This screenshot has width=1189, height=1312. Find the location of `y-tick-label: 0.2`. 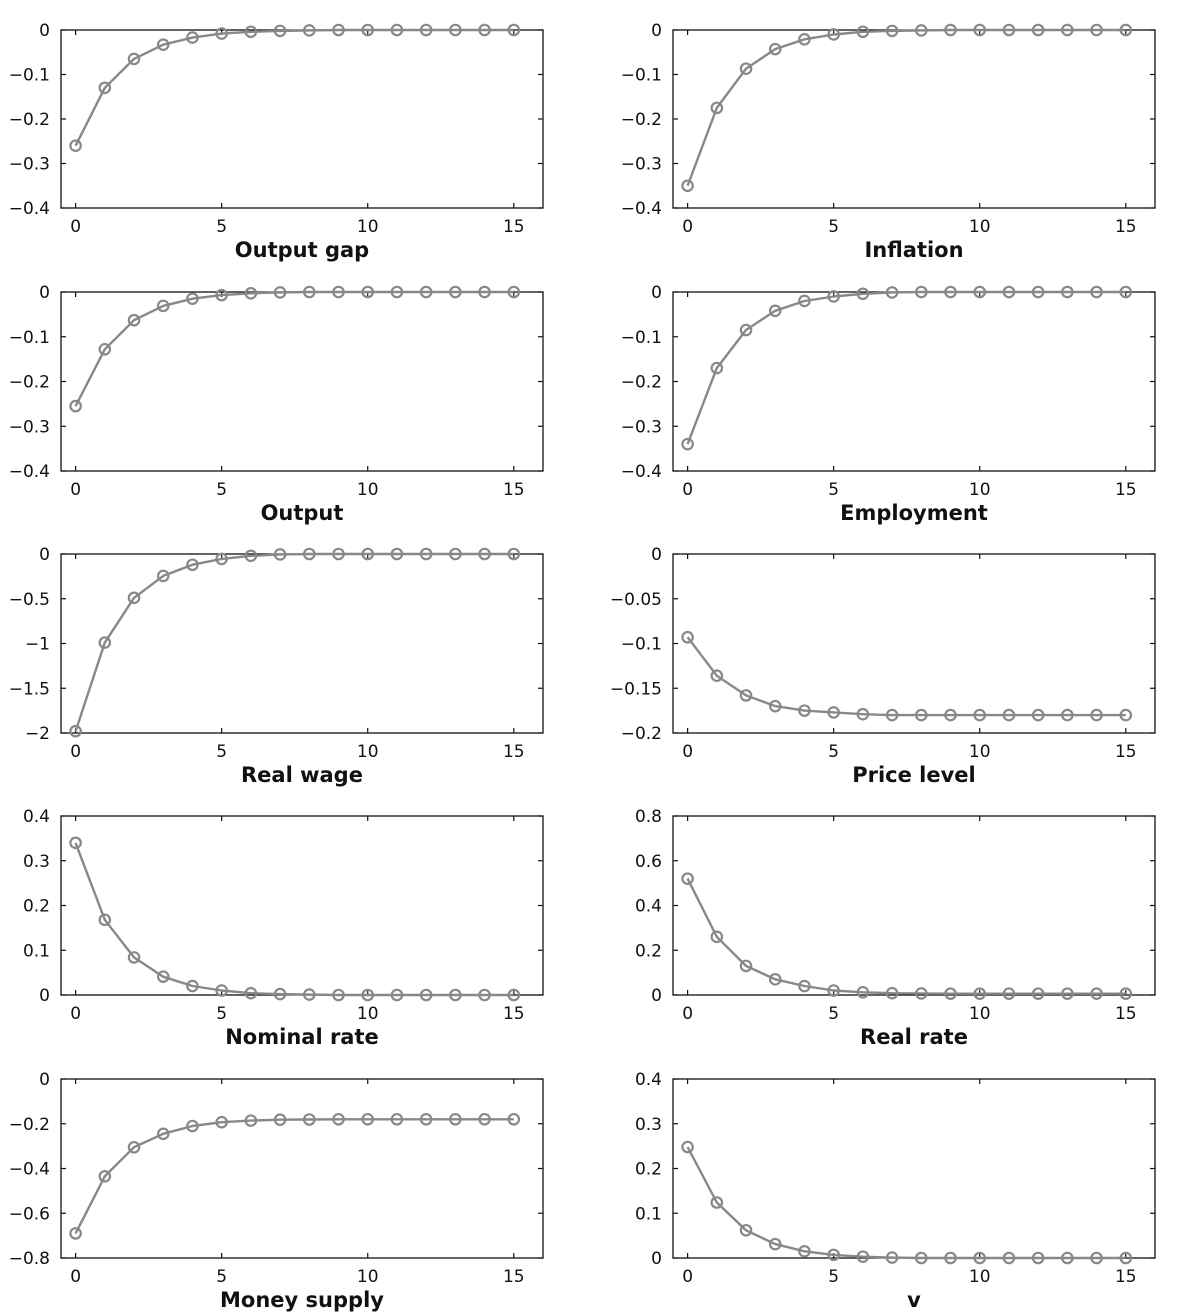

y-tick-label: 0.2 is located at coordinates (648, 1170).